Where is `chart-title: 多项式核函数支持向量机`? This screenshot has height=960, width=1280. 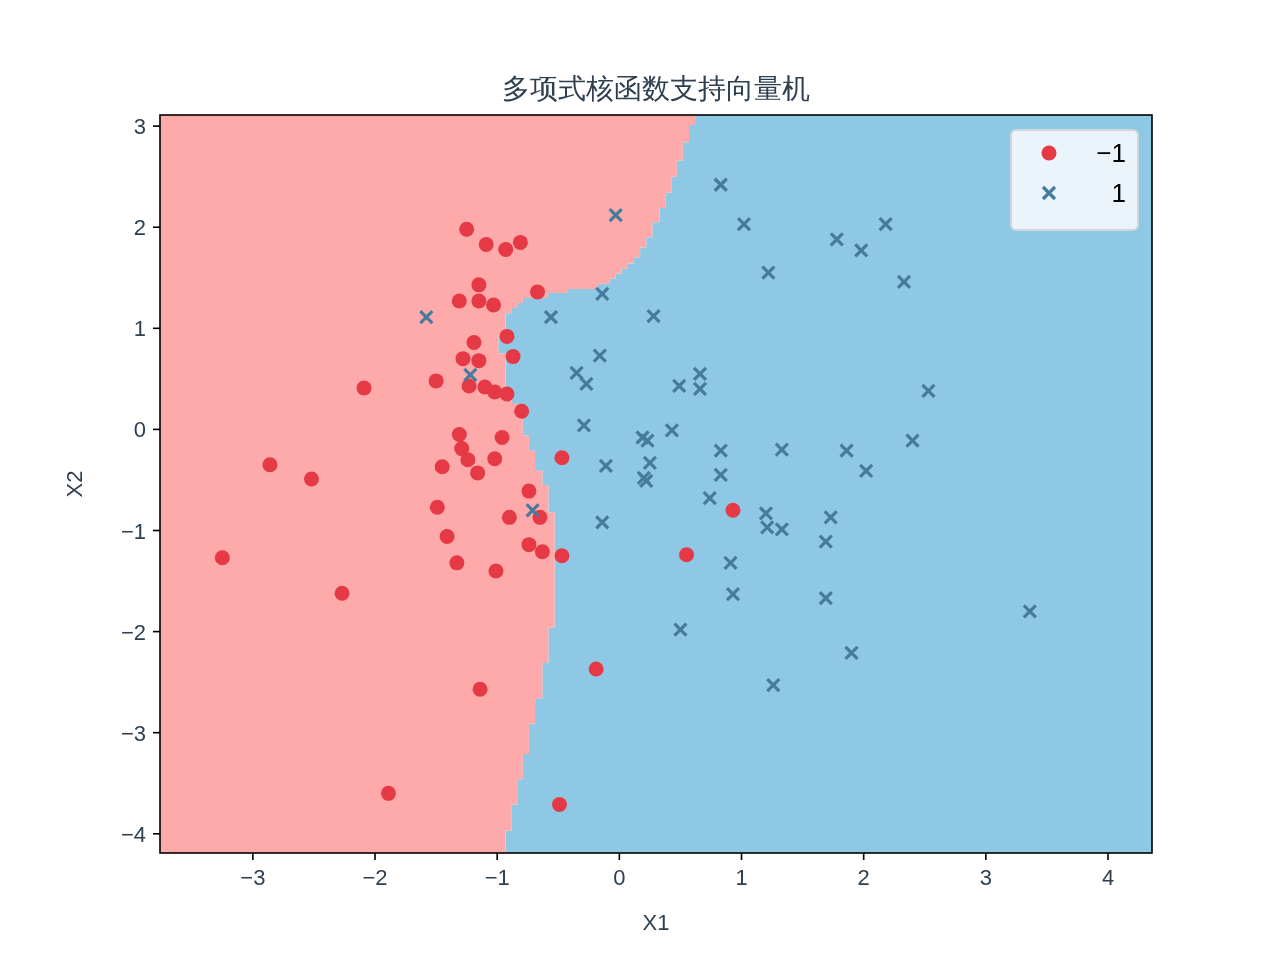 chart-title: 多项式核函数支持向量机 is located at coordinates (656, 88).